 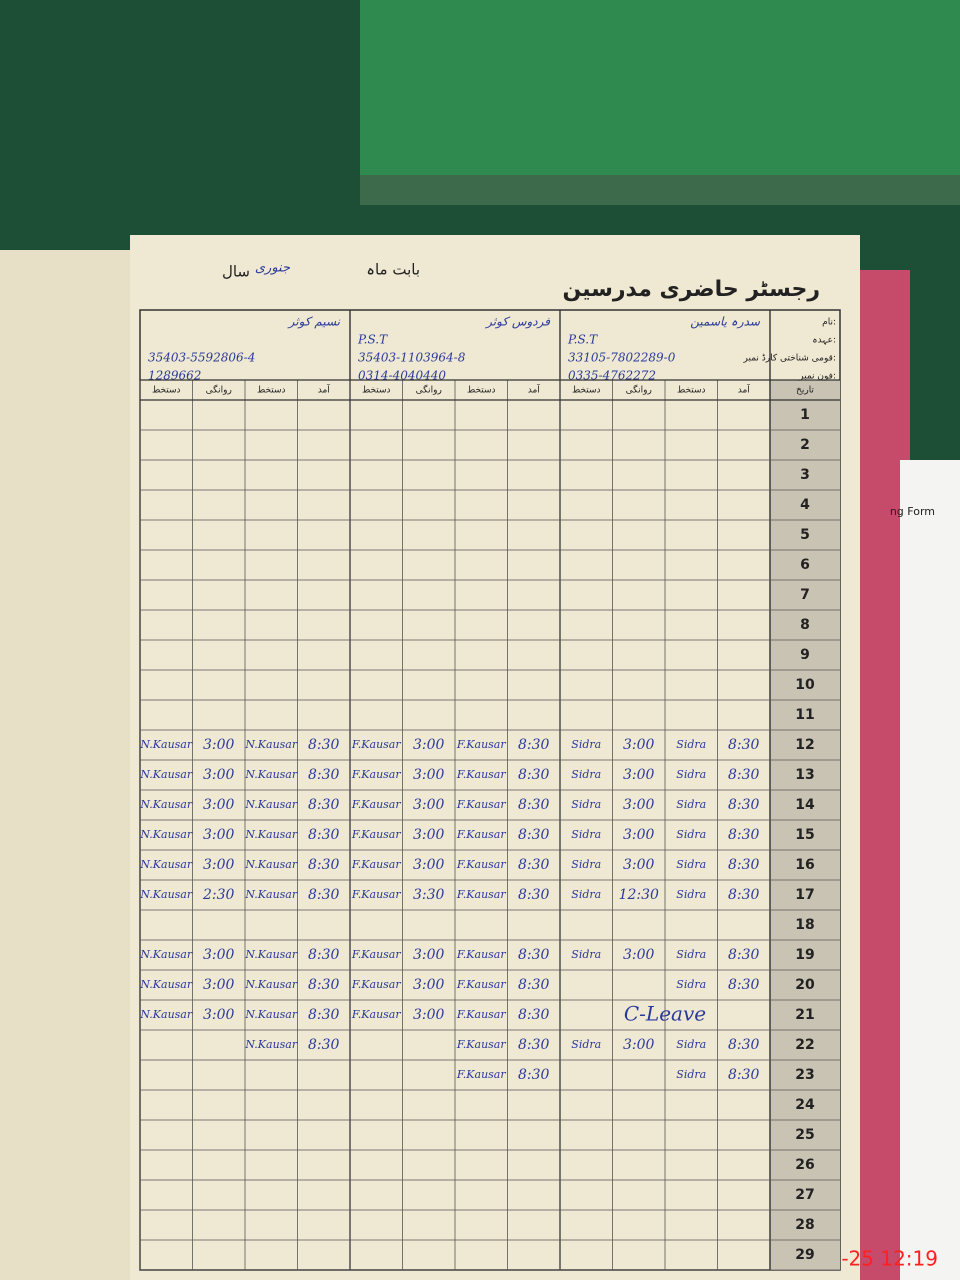 I want to click on date: 16, so click(x=804, y=865).